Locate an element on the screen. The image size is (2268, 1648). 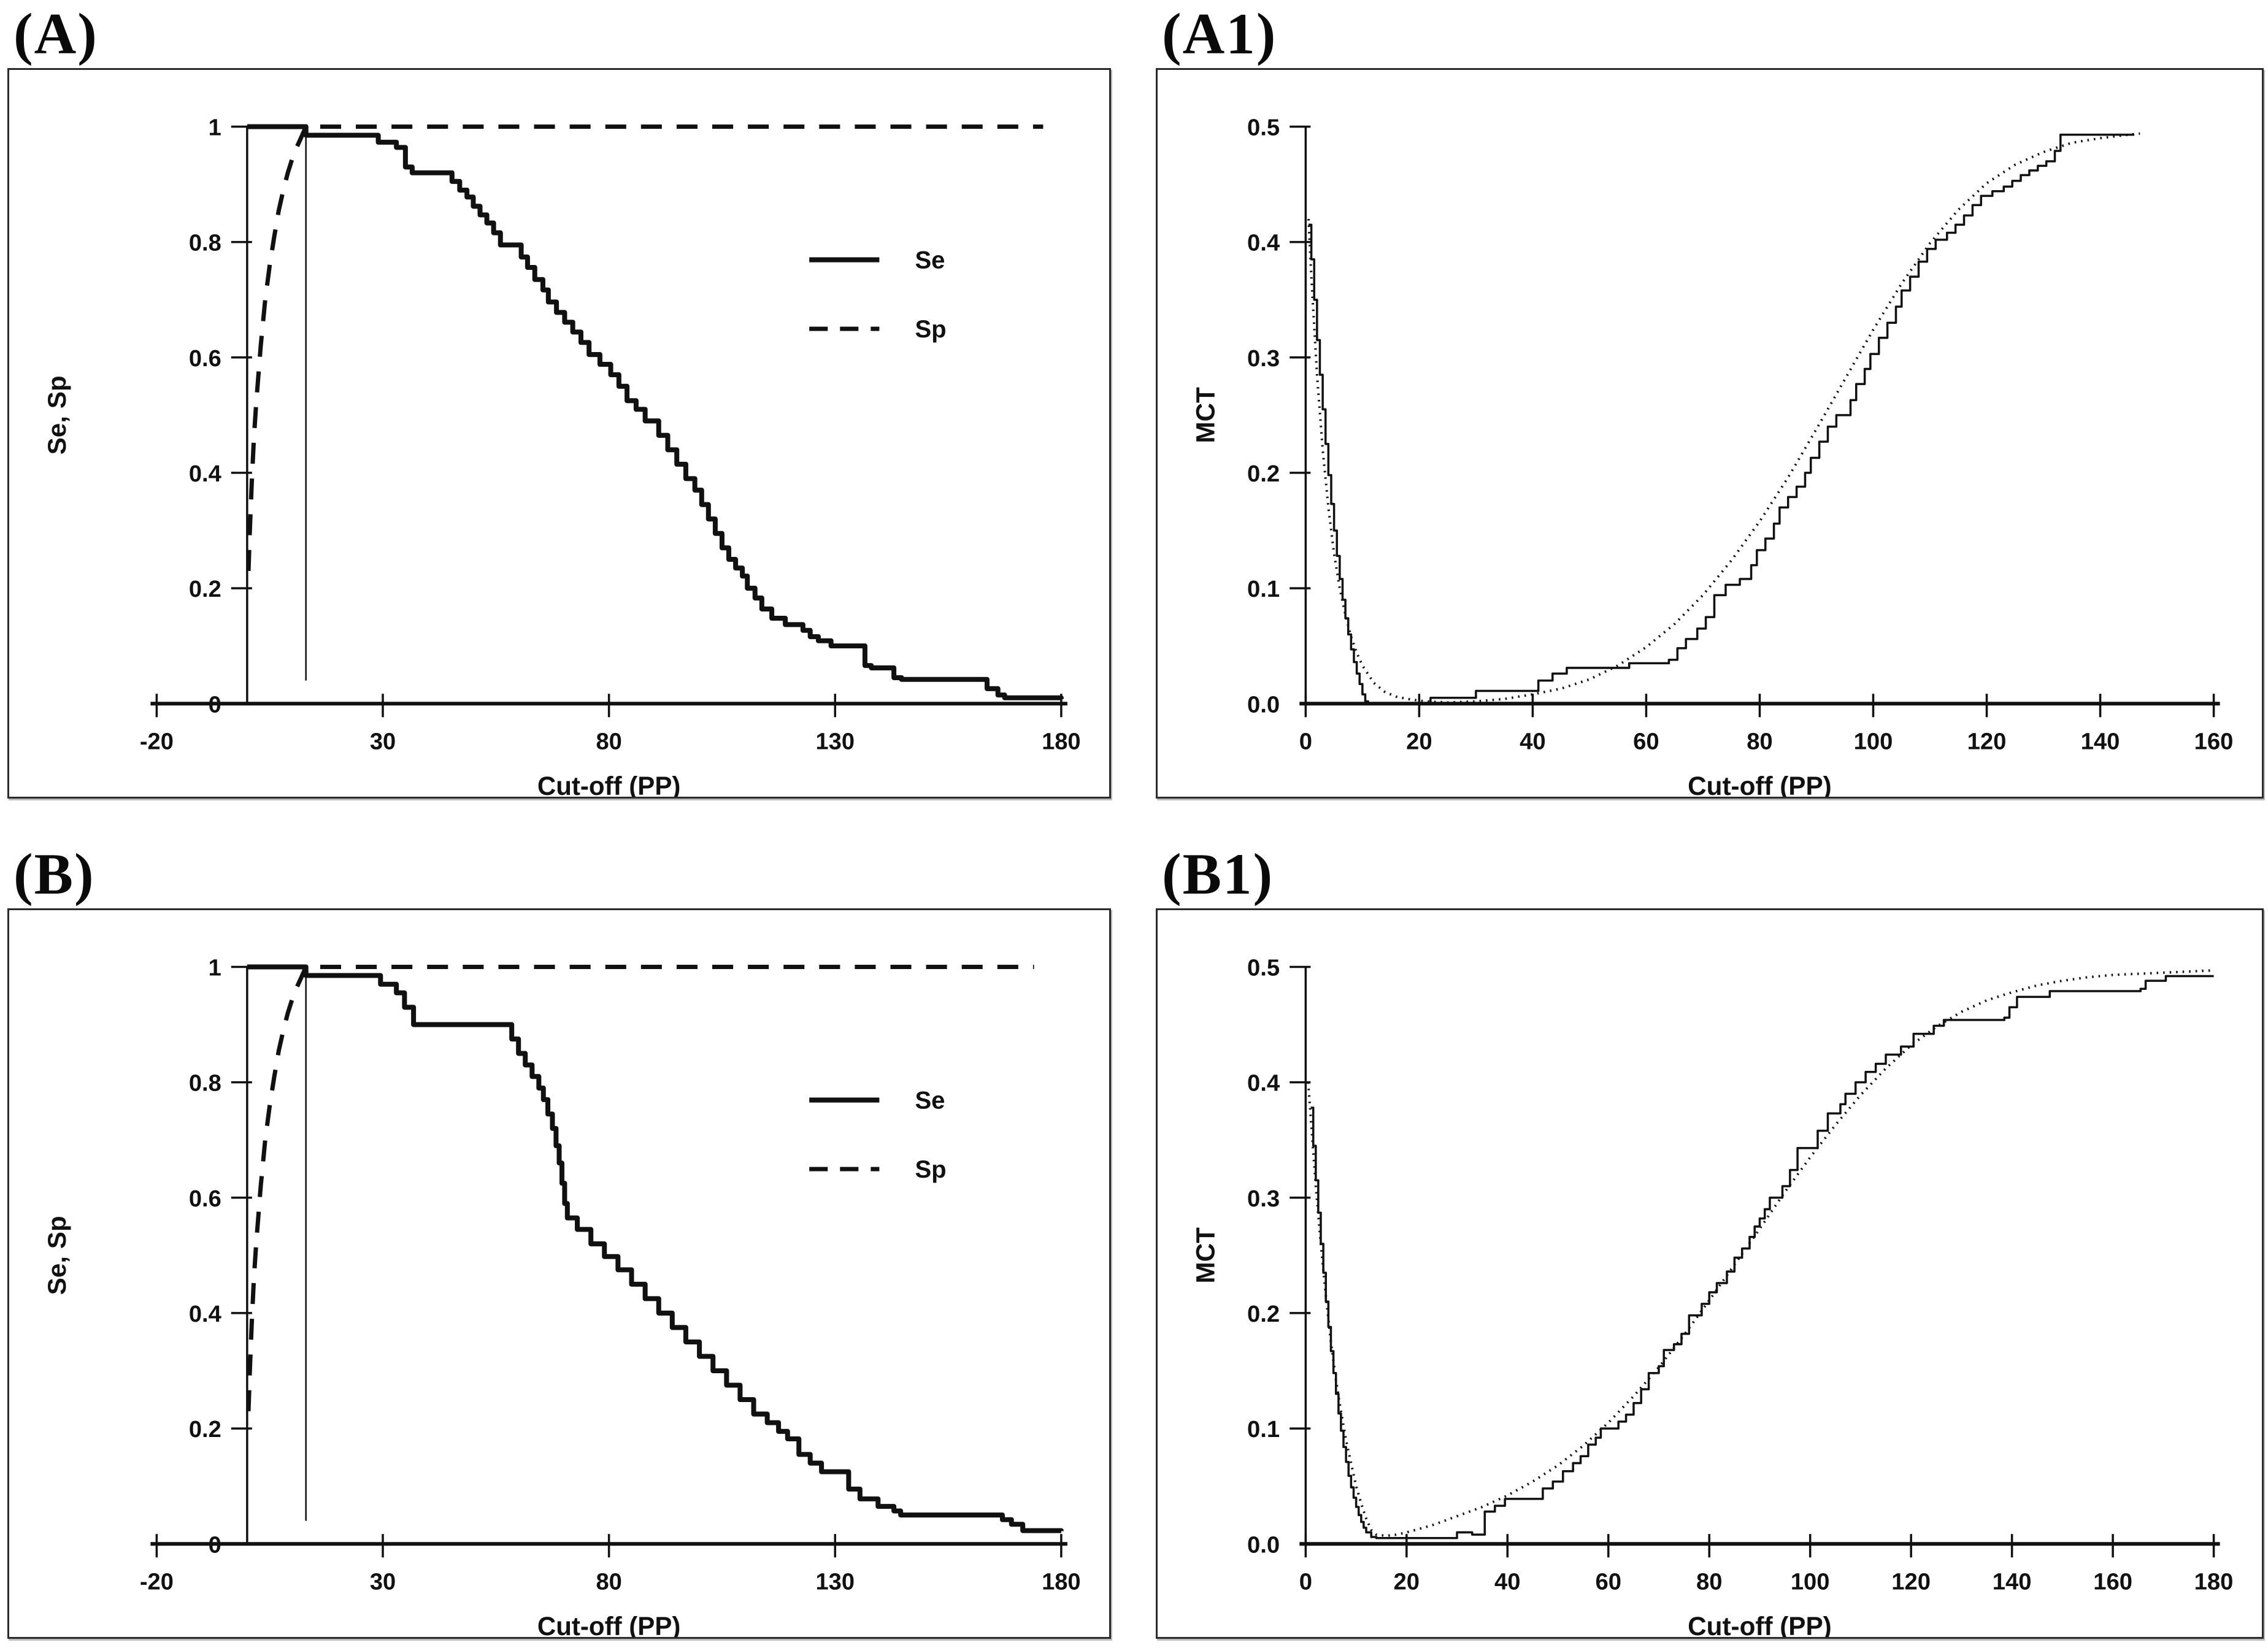
panel-b-title: (B) is located at coordinates (54, 873).